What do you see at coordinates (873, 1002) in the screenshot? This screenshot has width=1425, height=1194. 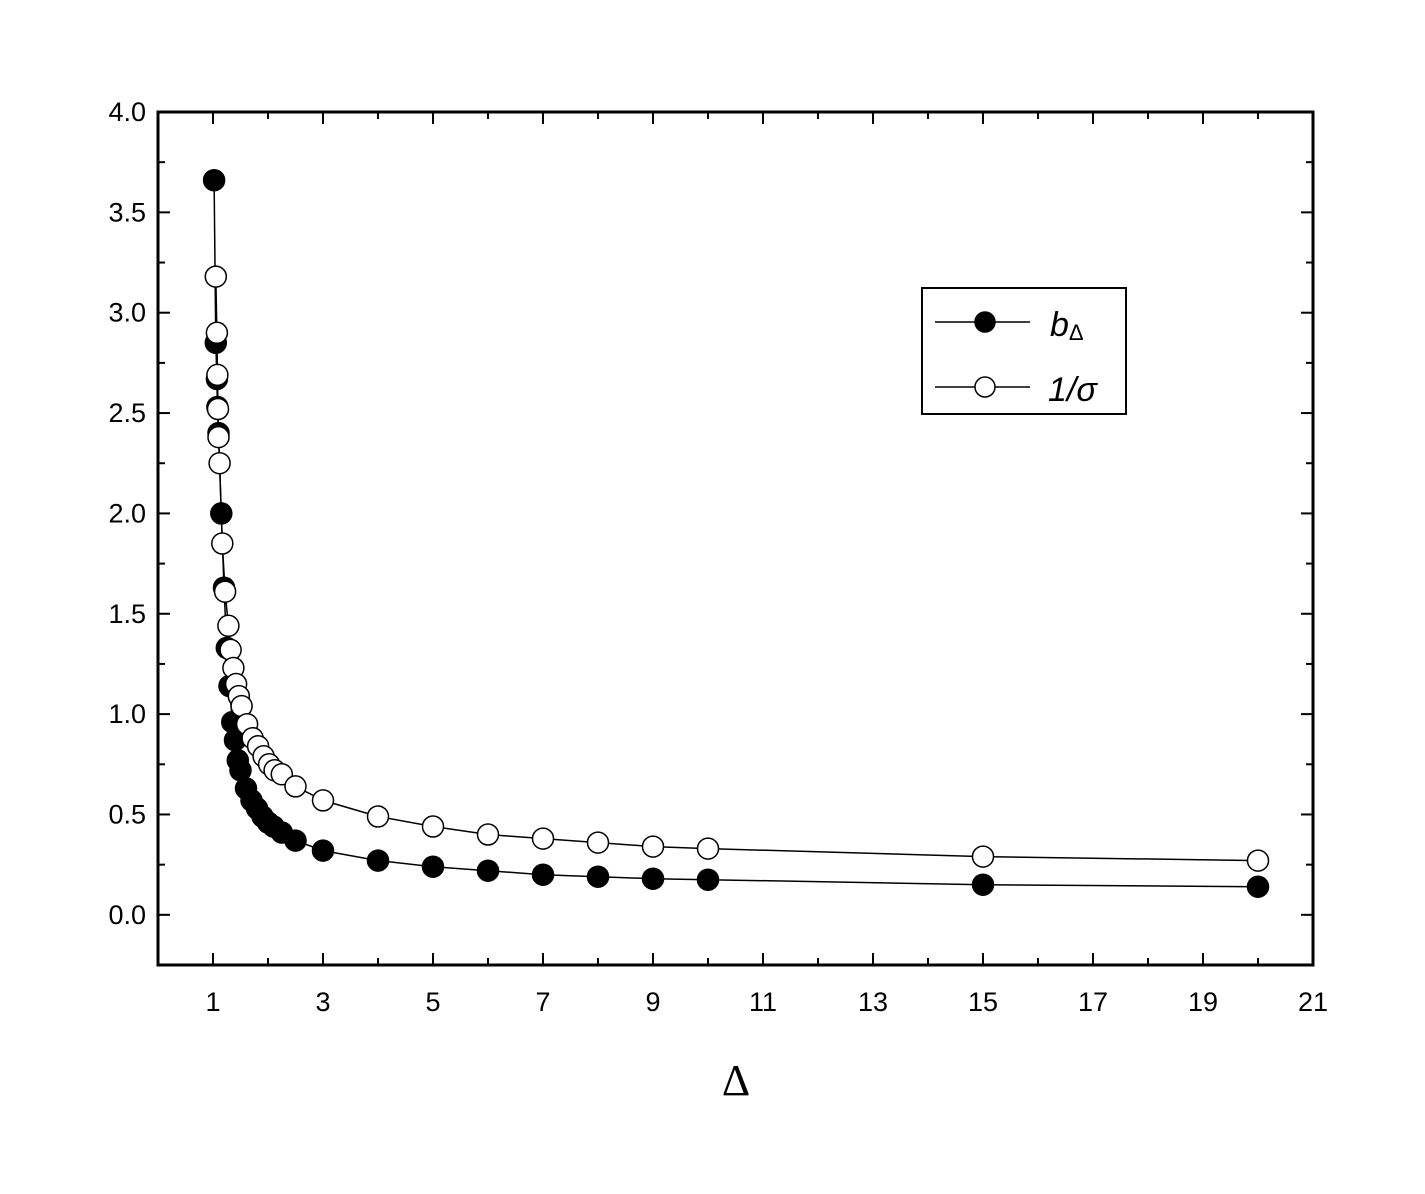 I see `x-tick-label: 13` at bounding box center [873, 1002].